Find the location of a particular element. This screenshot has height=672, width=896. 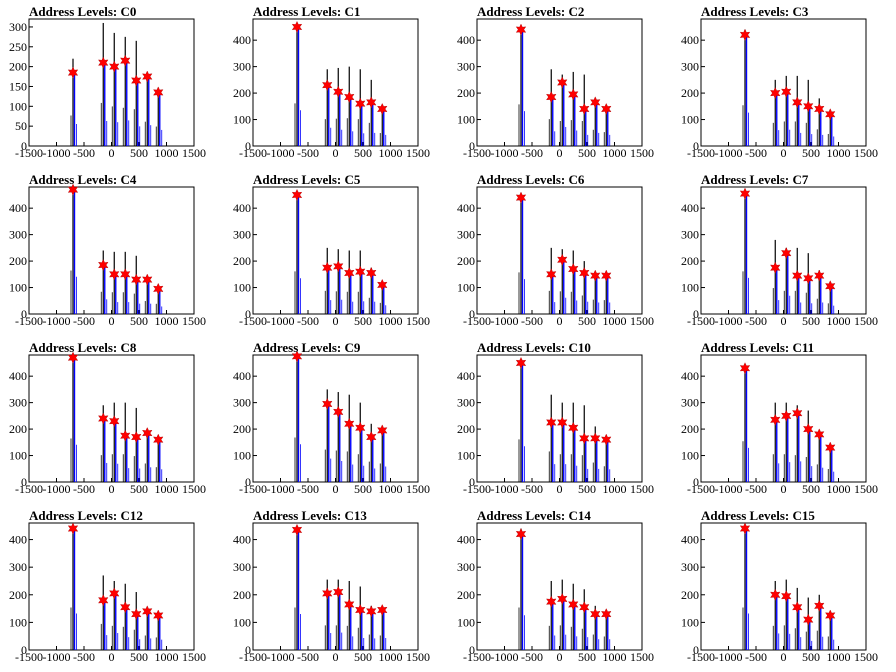

chart-title: Address Levels: C10 is located at coordinates (534, 347).